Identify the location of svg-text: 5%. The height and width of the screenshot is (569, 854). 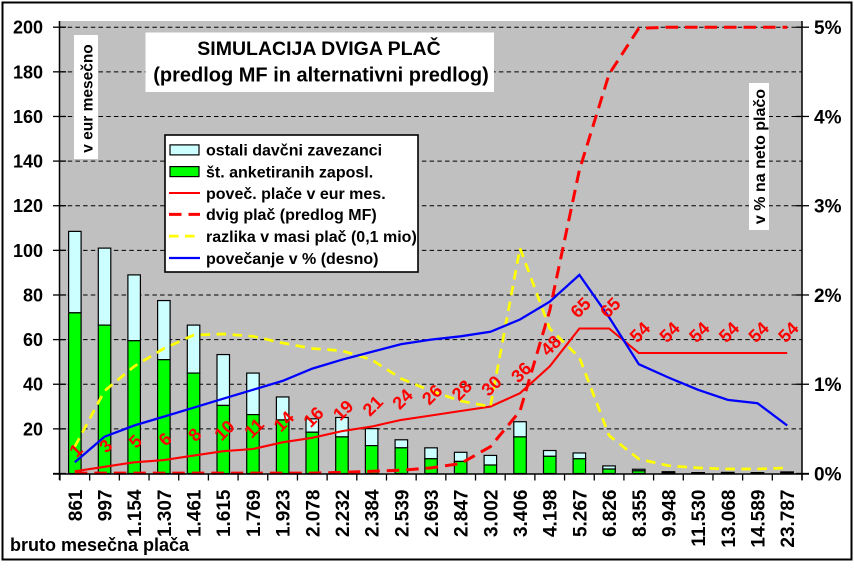
(828, 28).